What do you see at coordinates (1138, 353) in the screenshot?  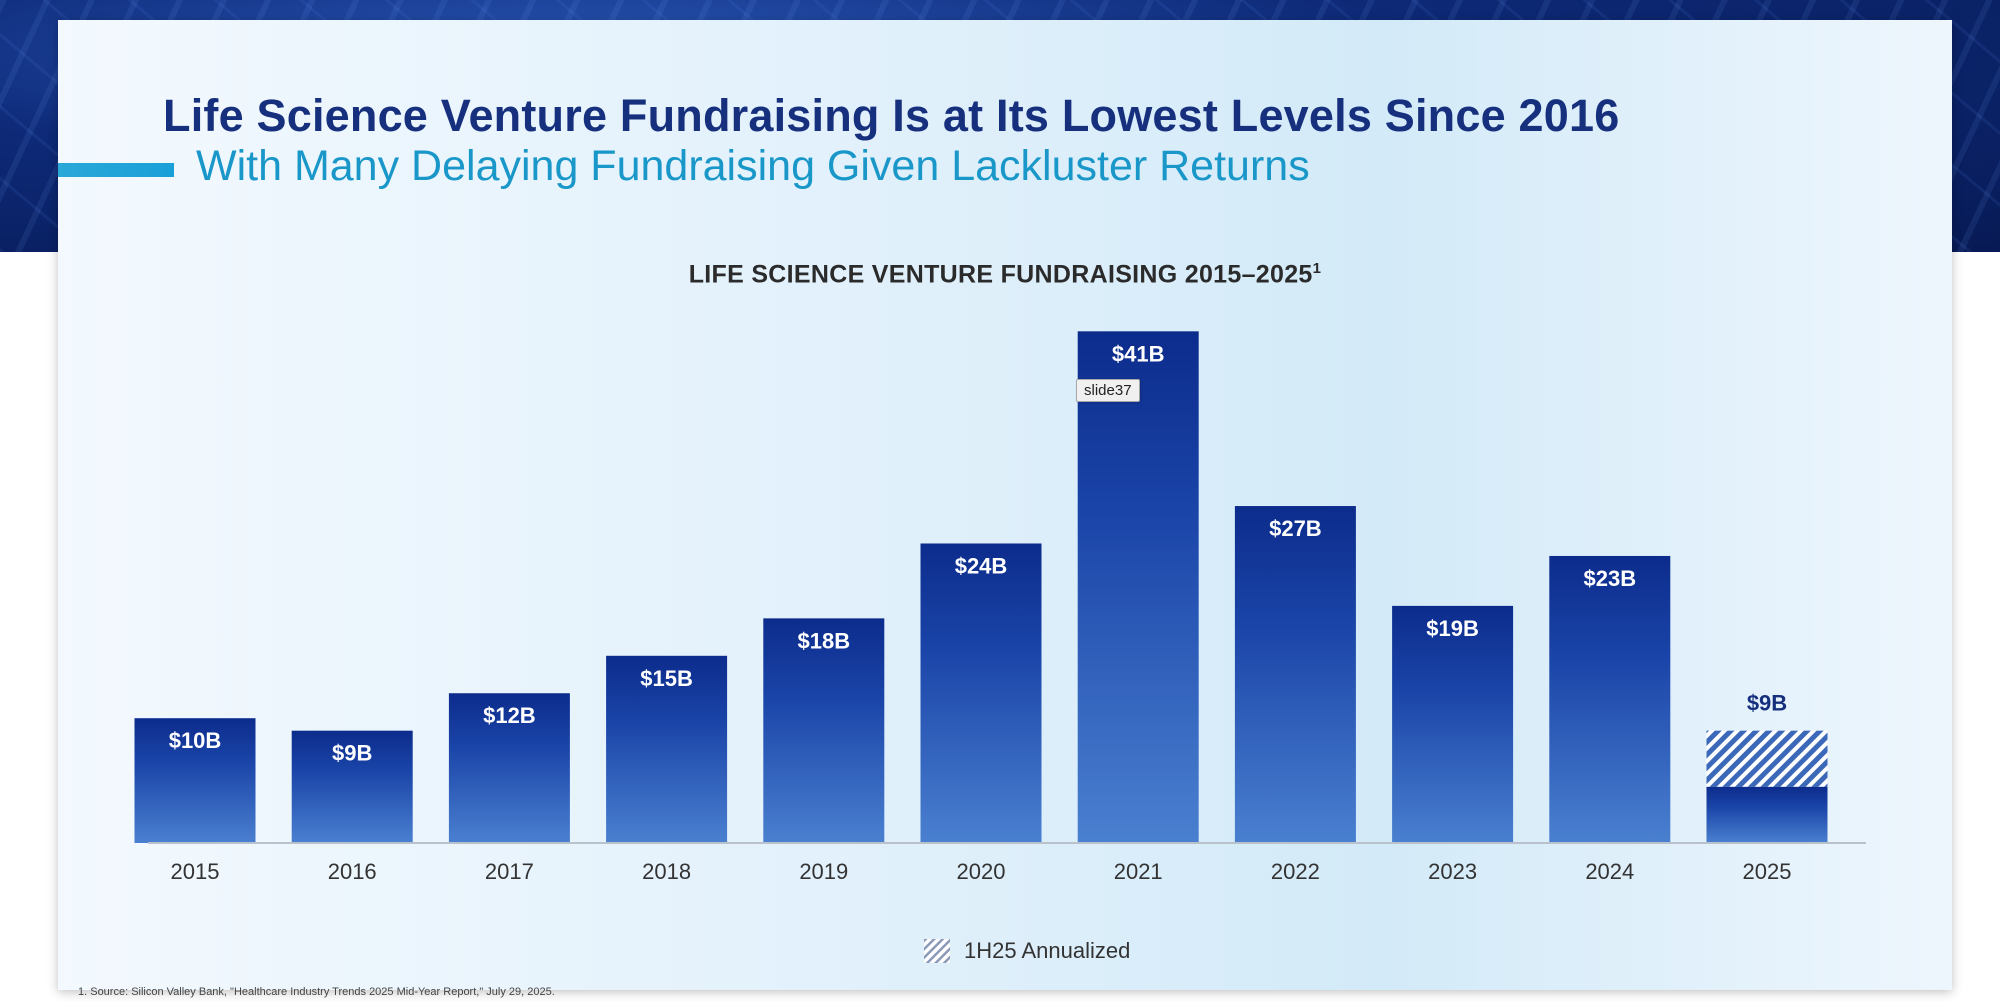 I see `value-label-2021: $41B` at bounding box center [1138, 353].